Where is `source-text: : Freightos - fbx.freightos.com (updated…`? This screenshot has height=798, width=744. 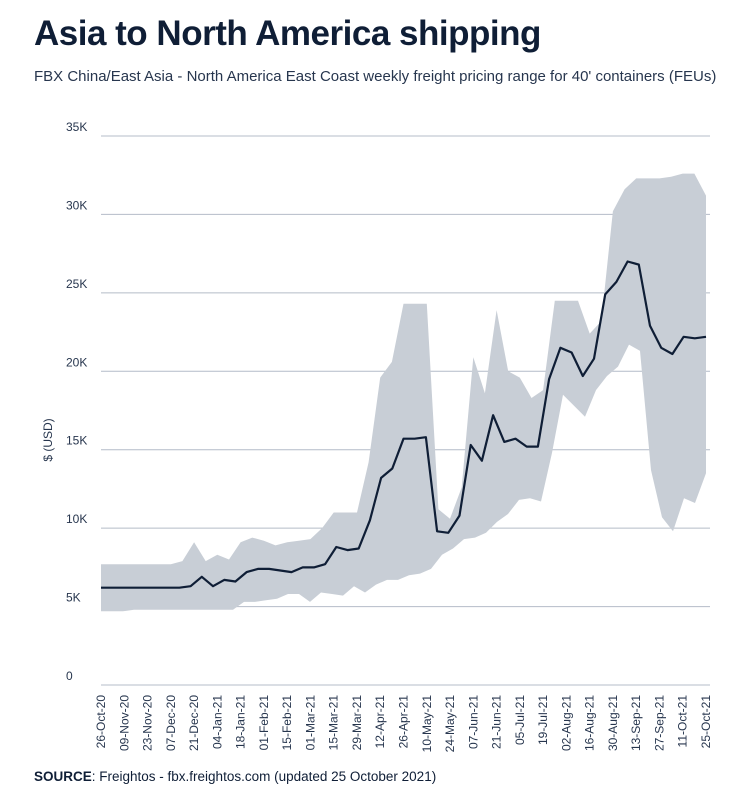 source-text: : Freightos - fbx.freightos.com (updated… is located at coordinates (264, 776).